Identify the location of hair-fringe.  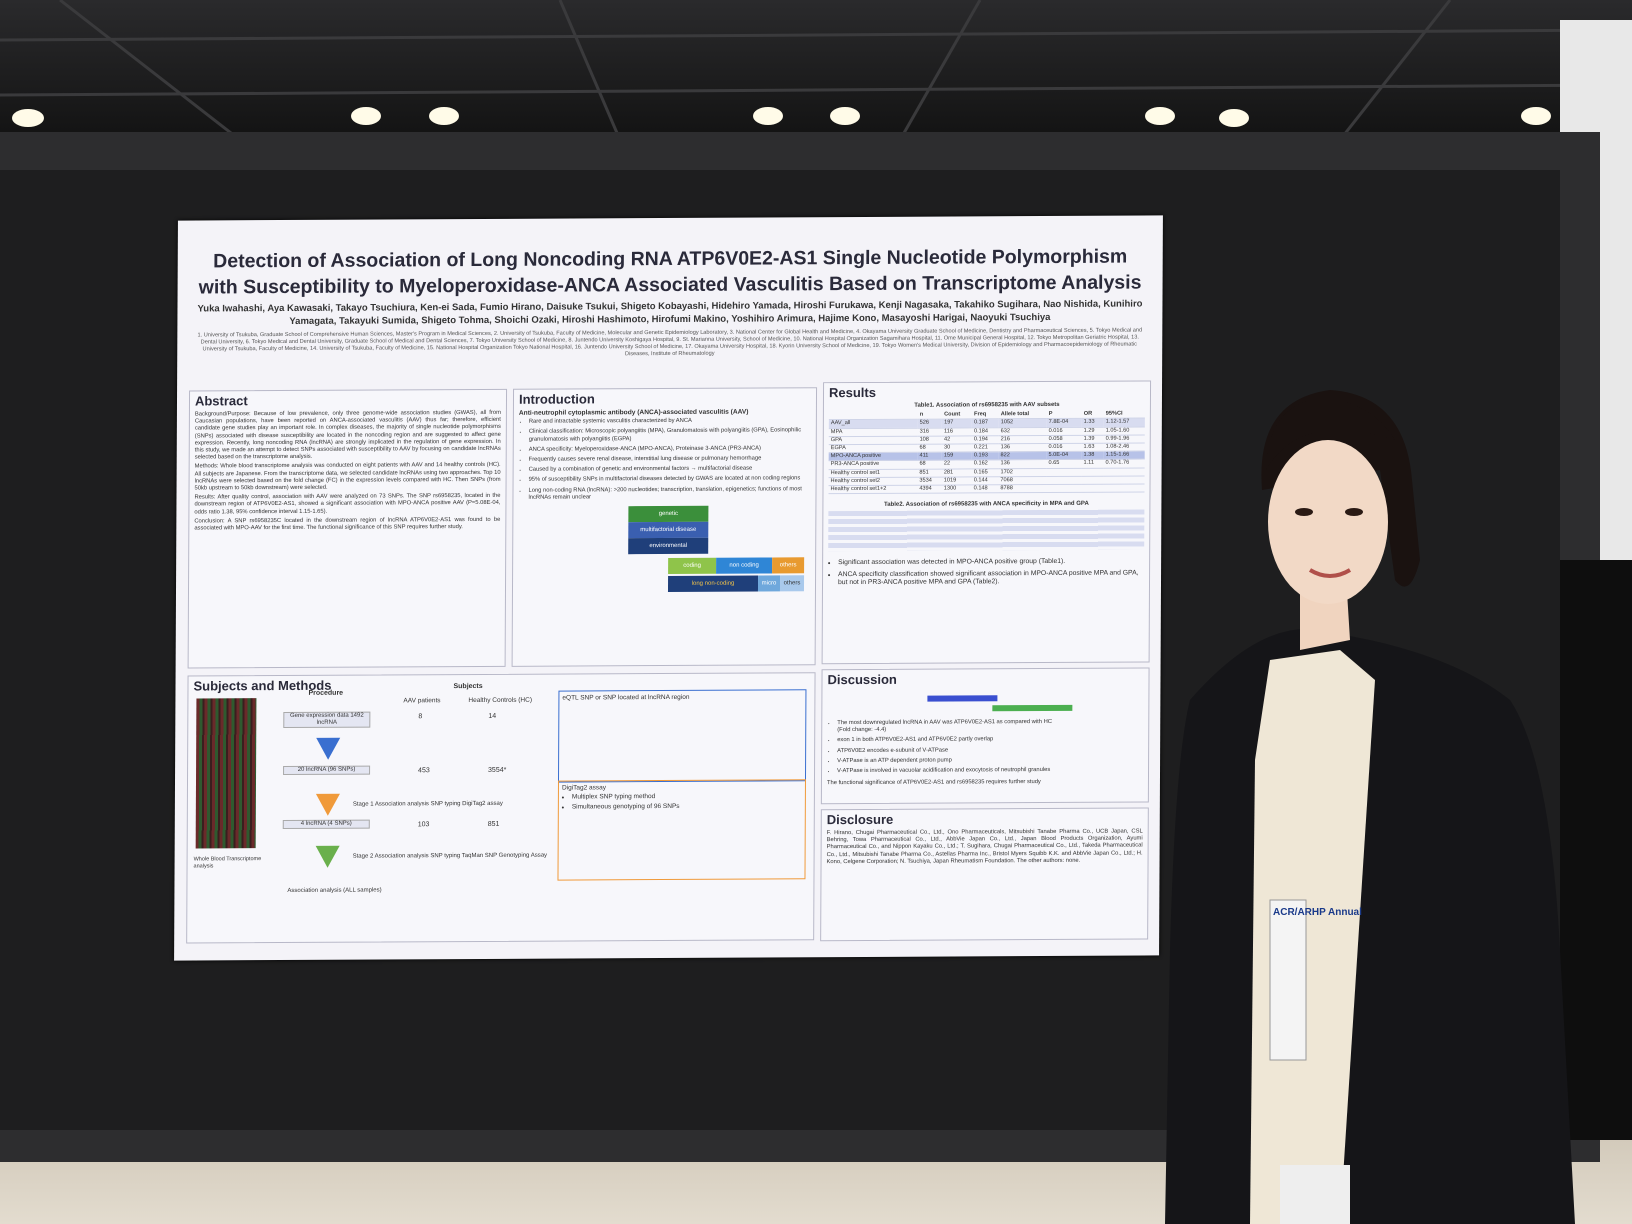
(1330, 434).